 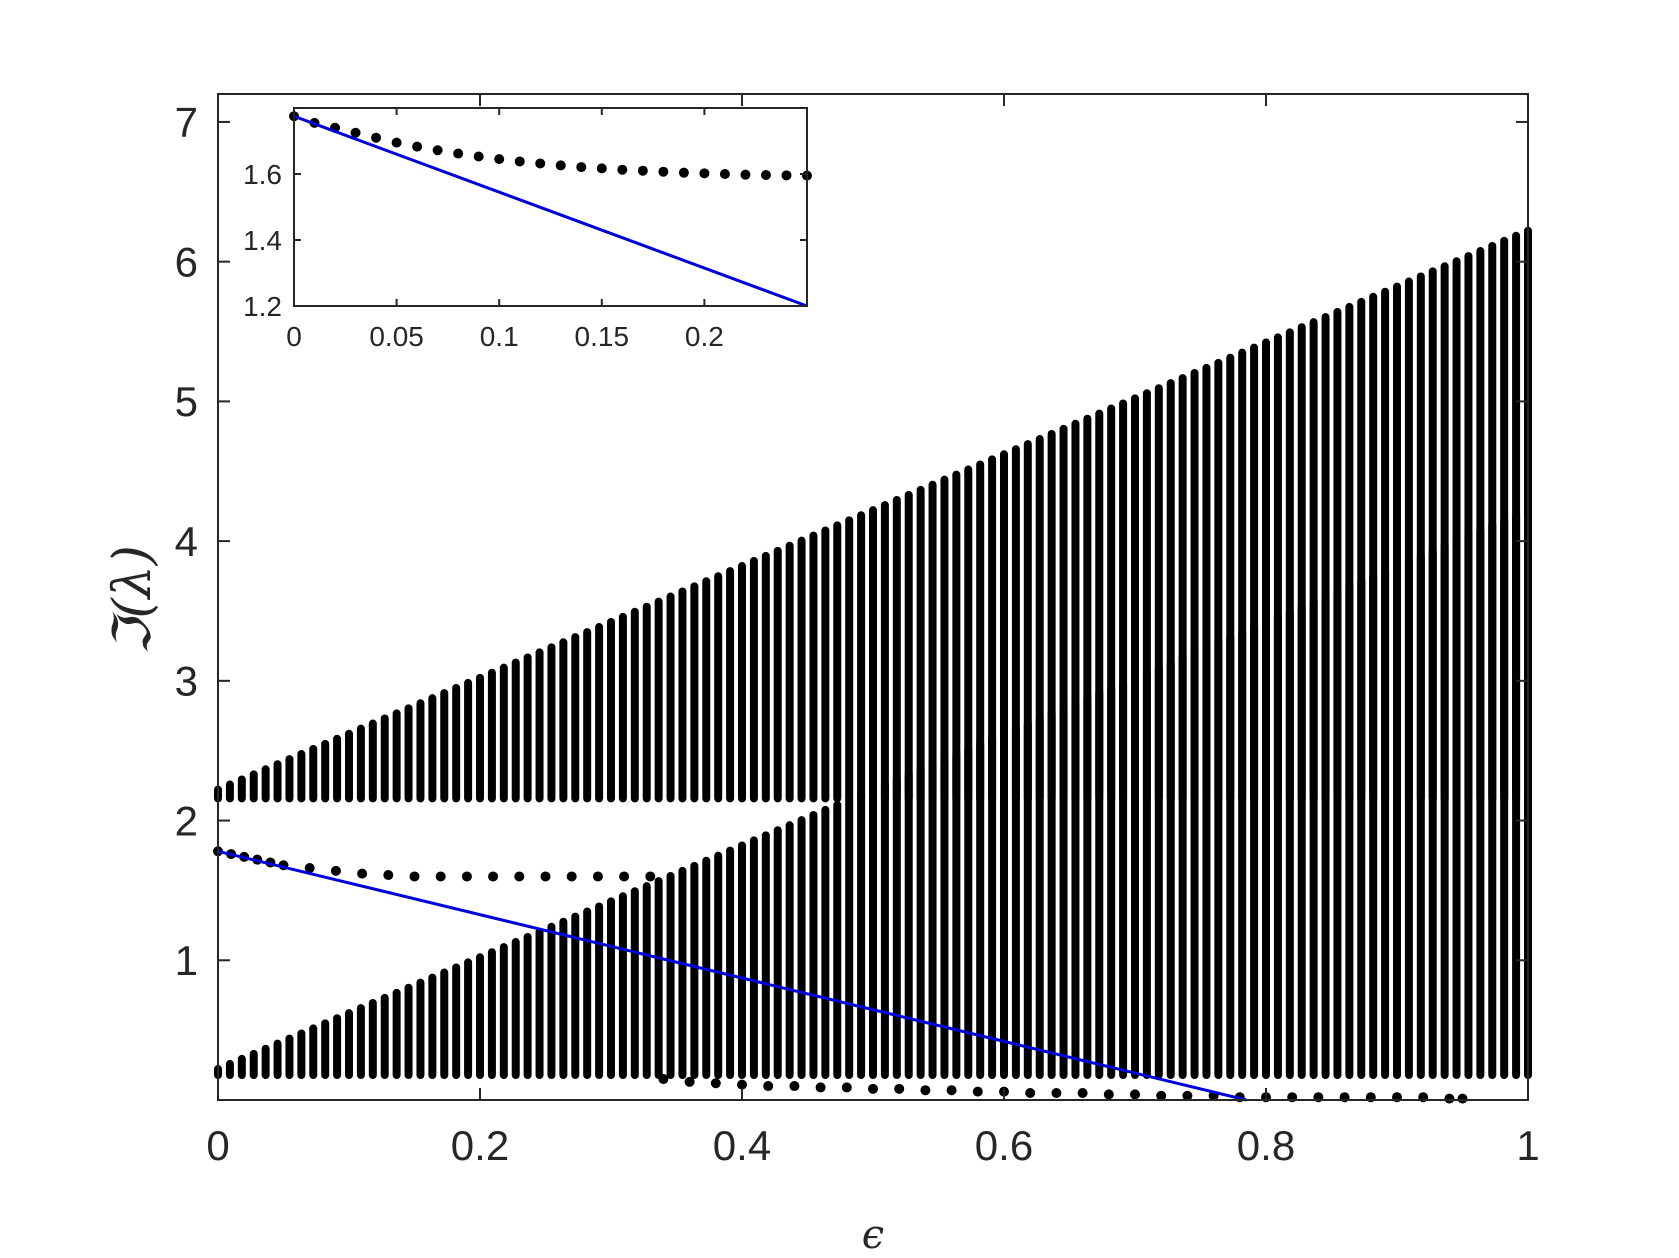 I want to click on y-tick-label: 6, so click(x=186, y=261).